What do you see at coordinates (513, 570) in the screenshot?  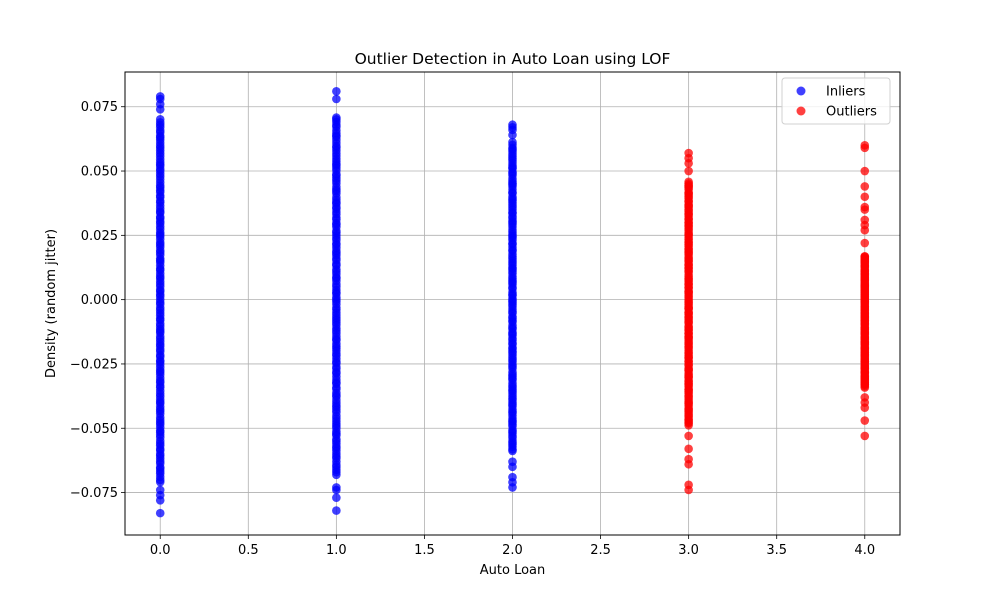 I see `x-axis-label: Auto Loan` at bounding box center [513, 570].